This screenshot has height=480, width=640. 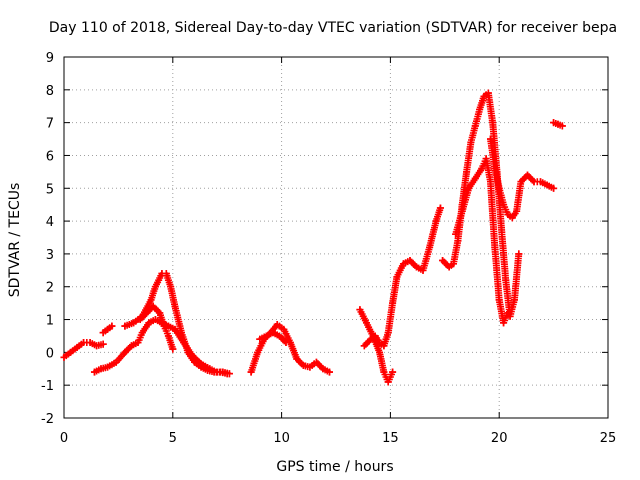 I want to click on y-tick-label: 7, so click(x=50, y=124).